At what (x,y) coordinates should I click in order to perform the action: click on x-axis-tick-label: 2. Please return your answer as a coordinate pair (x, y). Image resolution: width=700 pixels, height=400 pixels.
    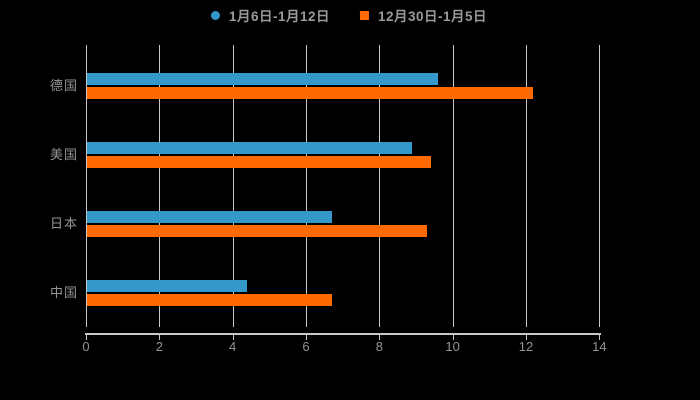
    Looking at the image, I should click on (159, 346).